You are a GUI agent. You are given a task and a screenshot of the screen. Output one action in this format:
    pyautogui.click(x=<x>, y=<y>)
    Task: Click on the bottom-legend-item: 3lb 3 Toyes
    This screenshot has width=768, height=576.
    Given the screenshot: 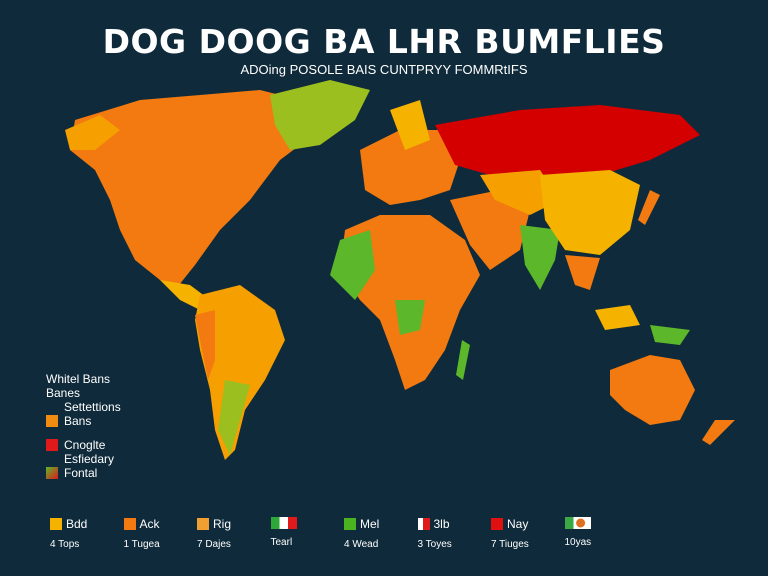 What is the action you would take?
    pyautogui.click(x=454, y=533)
    